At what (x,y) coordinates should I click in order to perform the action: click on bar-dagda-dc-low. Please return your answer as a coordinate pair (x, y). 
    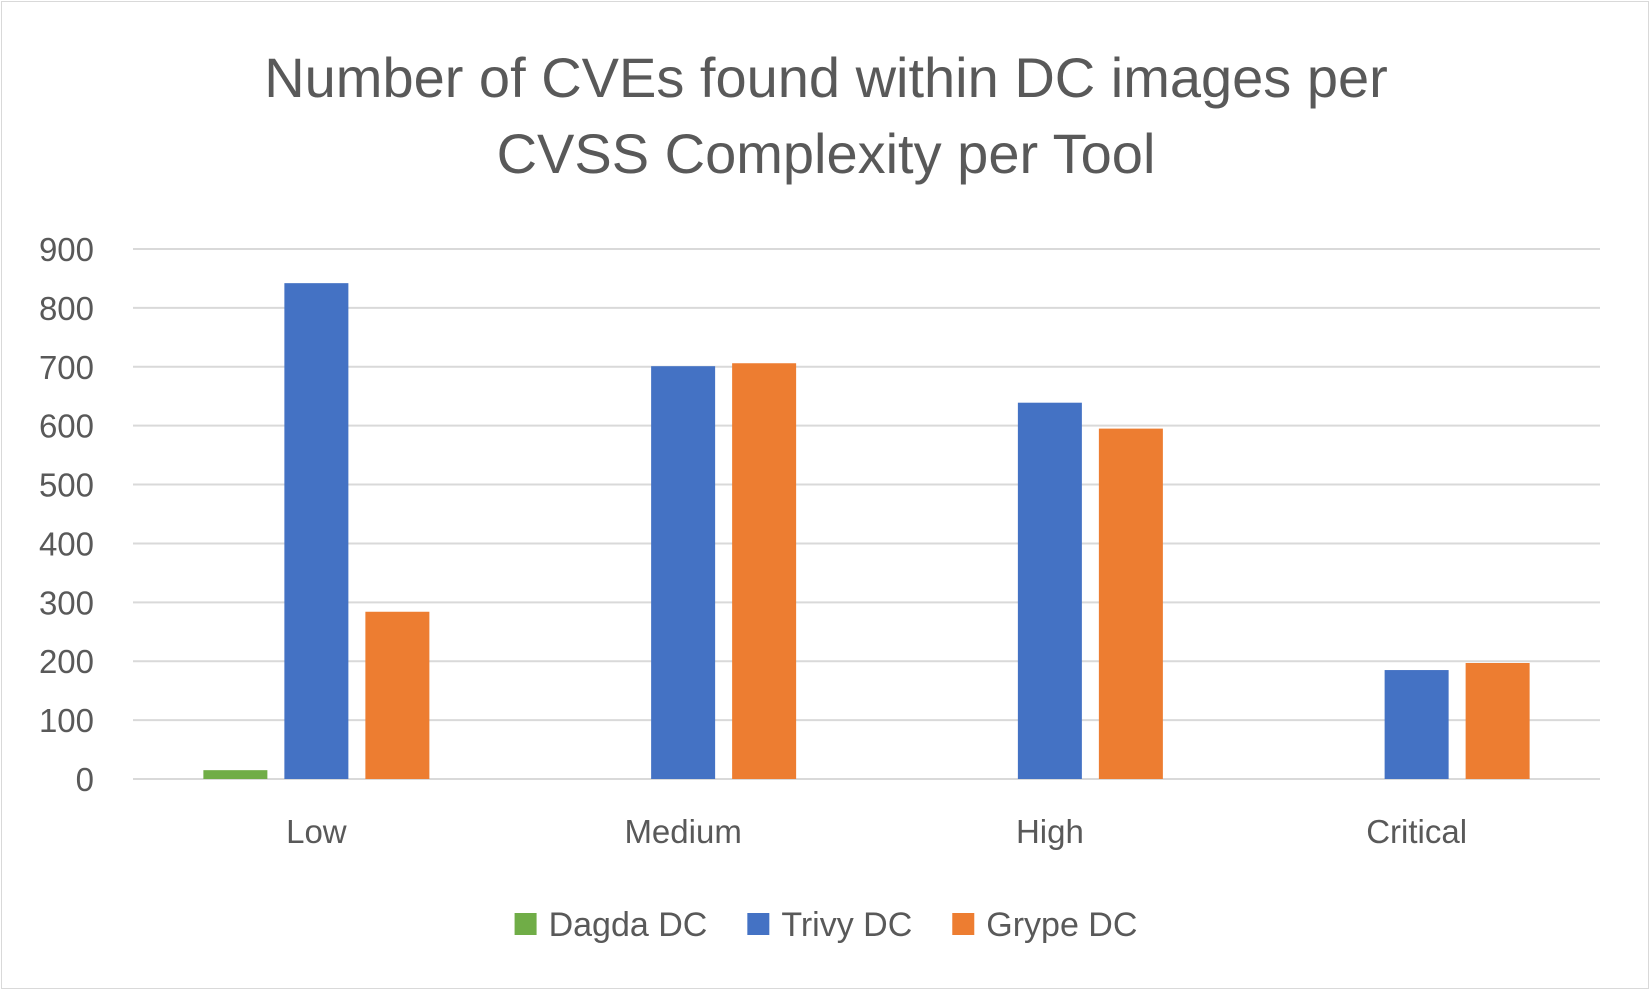
    Looking at the image, I should click on (235, 774).